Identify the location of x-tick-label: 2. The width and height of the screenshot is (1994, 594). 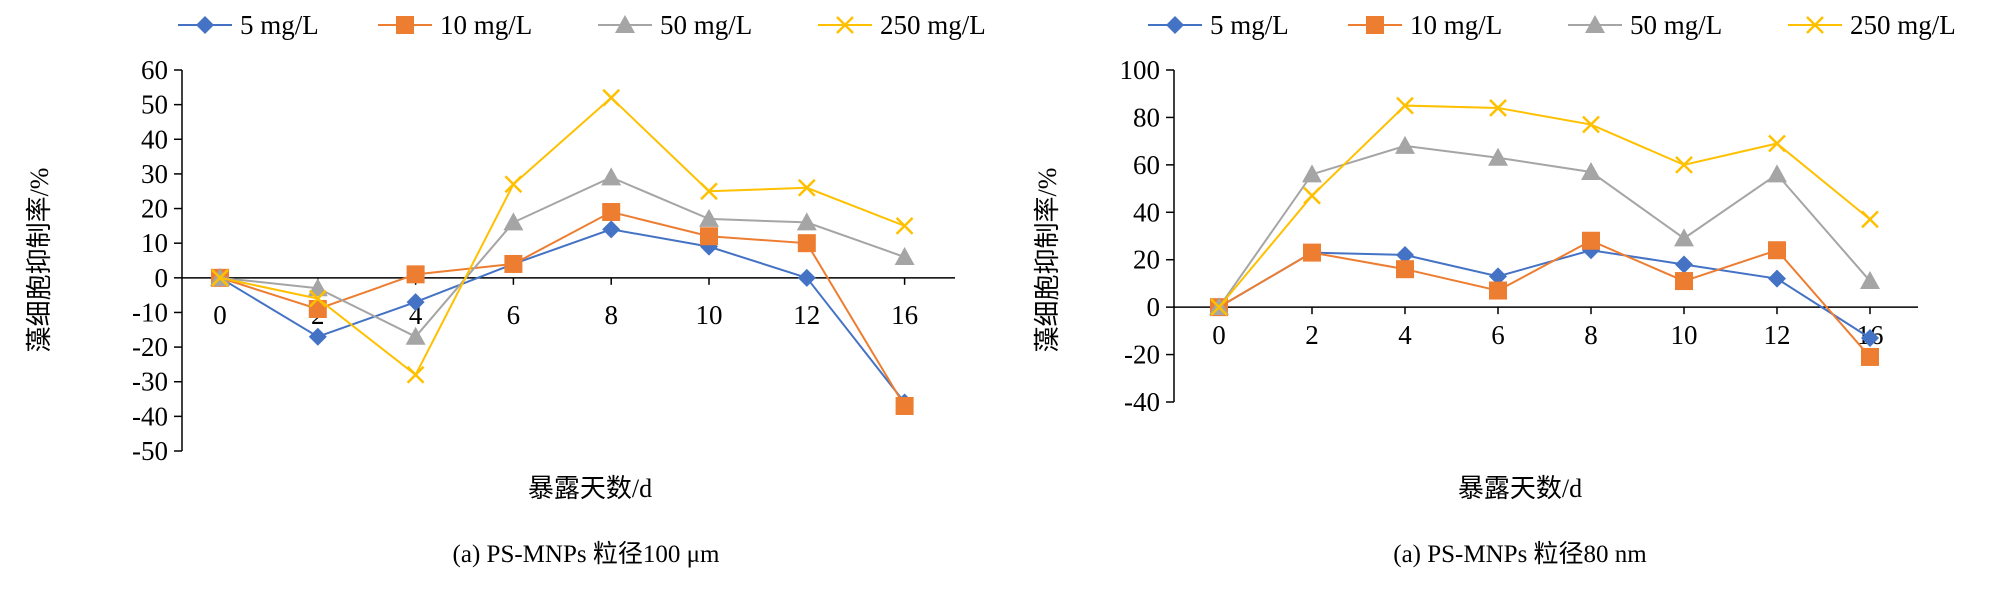
(1312, 335).